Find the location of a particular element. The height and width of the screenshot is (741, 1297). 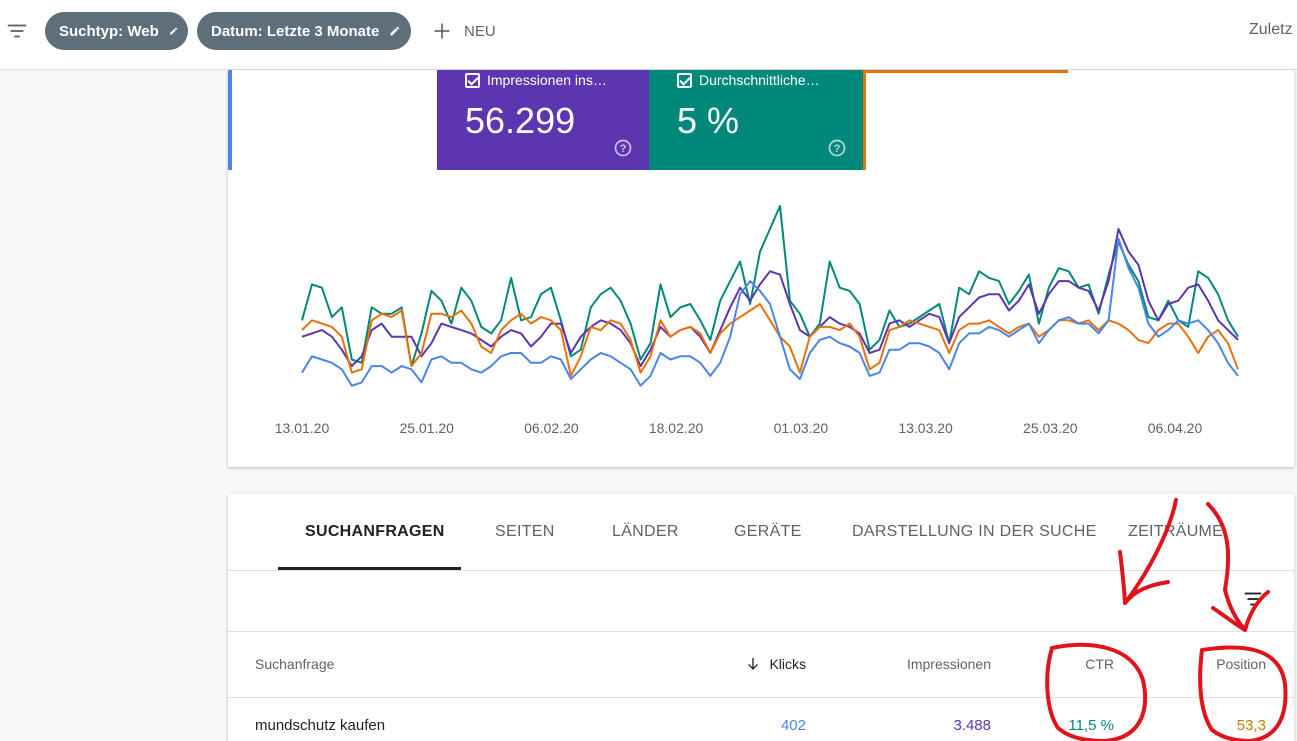

metric-value: 56.299 is located at coordinates (520, 120).